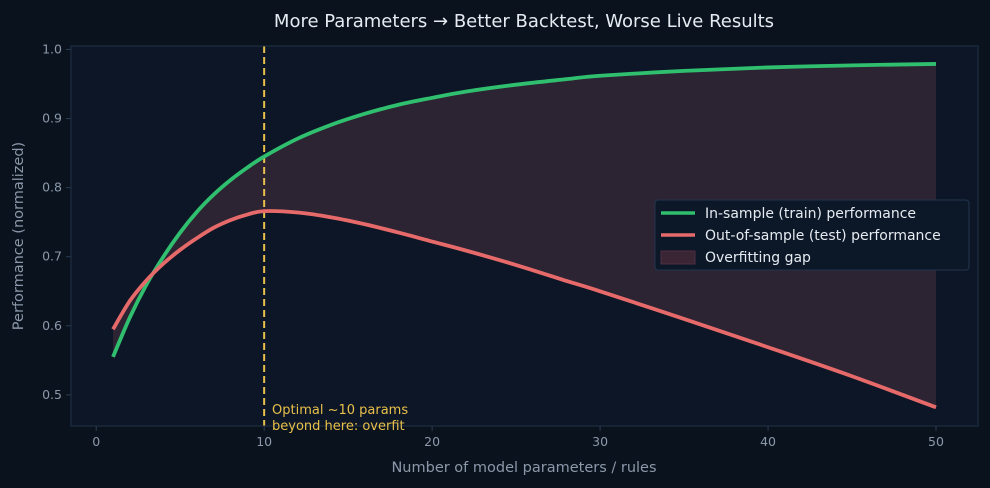  What do you see at coordinates (523, 468) in the screenshot?
I see `x-axis-label: Number of model parameters / rules` at bounding box center [523, 468].